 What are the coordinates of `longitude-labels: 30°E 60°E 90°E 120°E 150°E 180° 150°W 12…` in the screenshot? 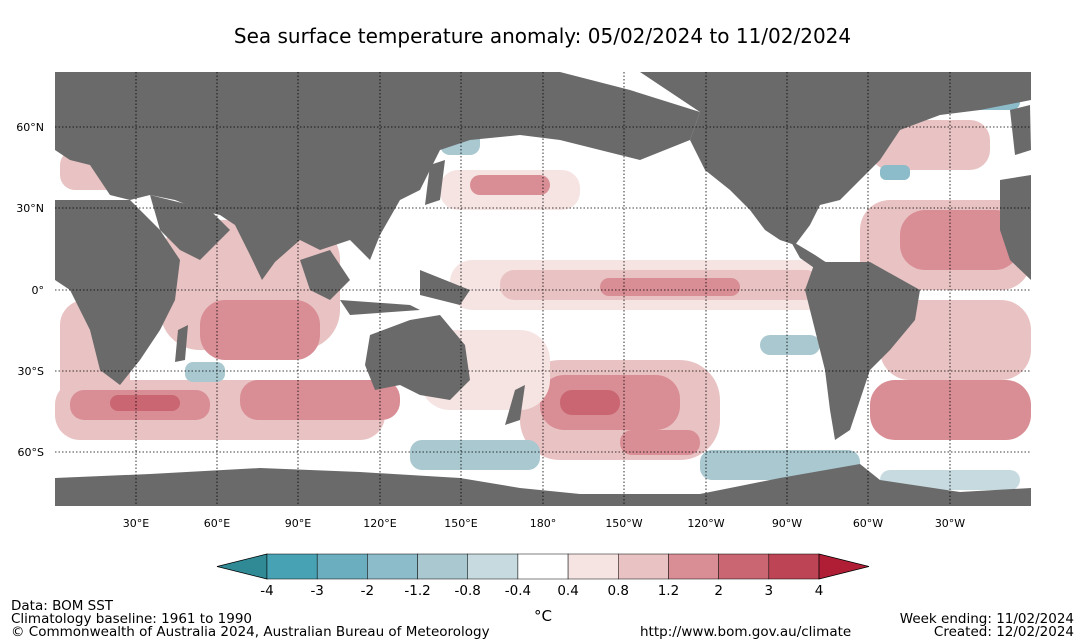 It's located at (544, 523).